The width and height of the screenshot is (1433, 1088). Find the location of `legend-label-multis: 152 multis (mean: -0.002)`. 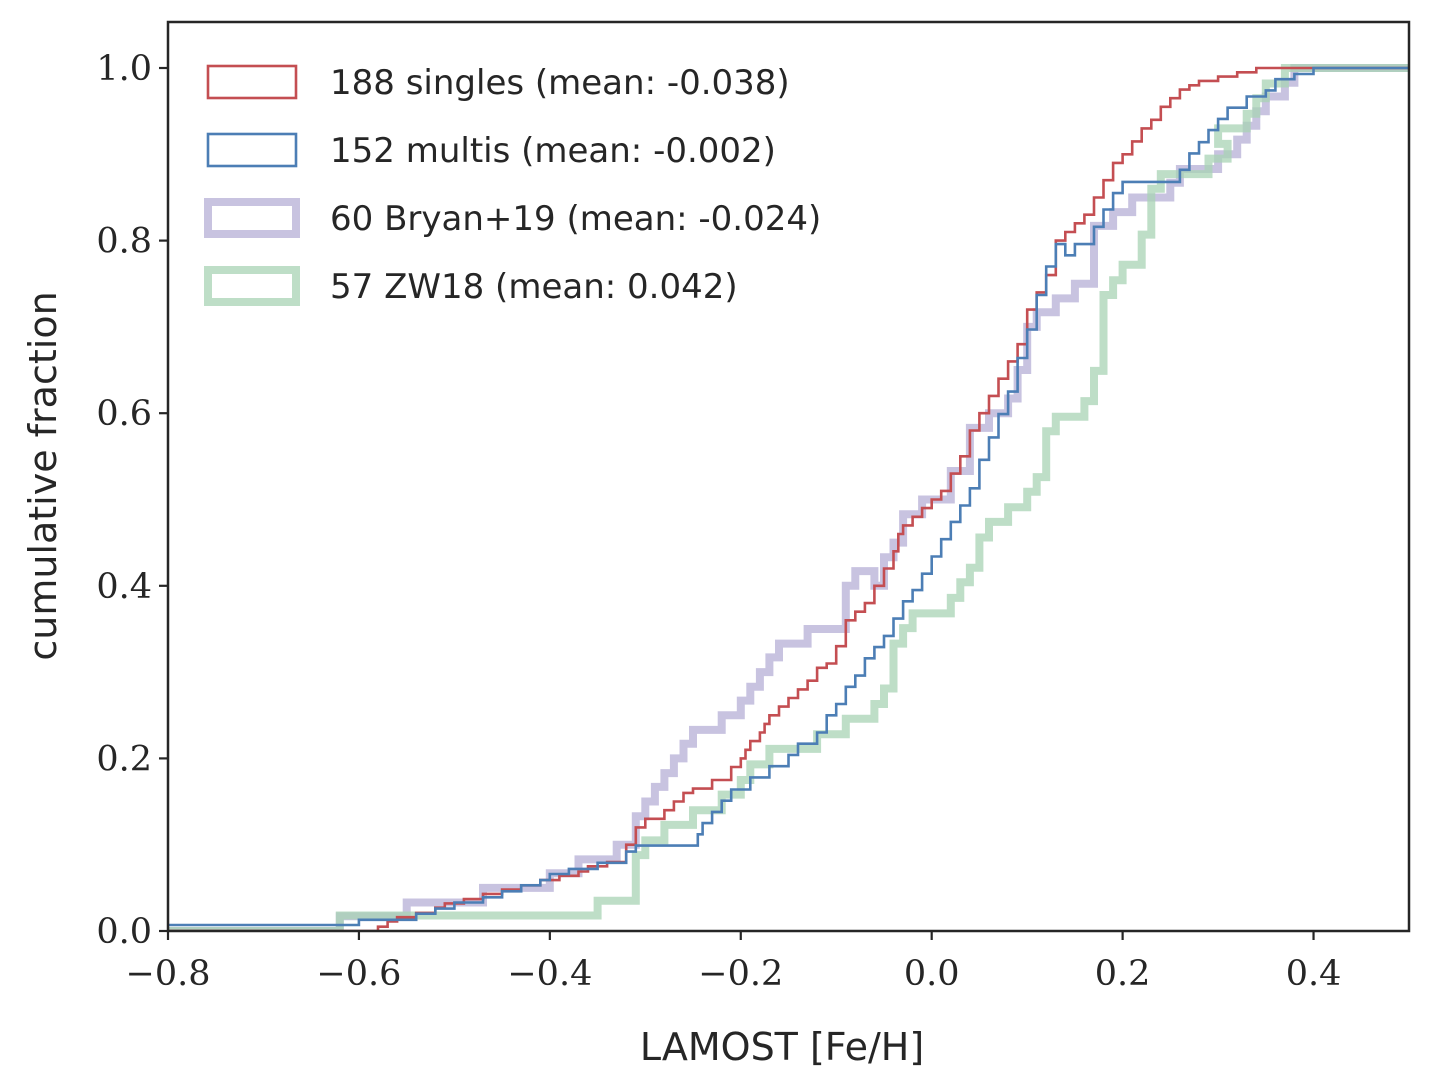

legend-label-multis: 152 multis (mean: -0.002) is located at coordinates (553, 151).